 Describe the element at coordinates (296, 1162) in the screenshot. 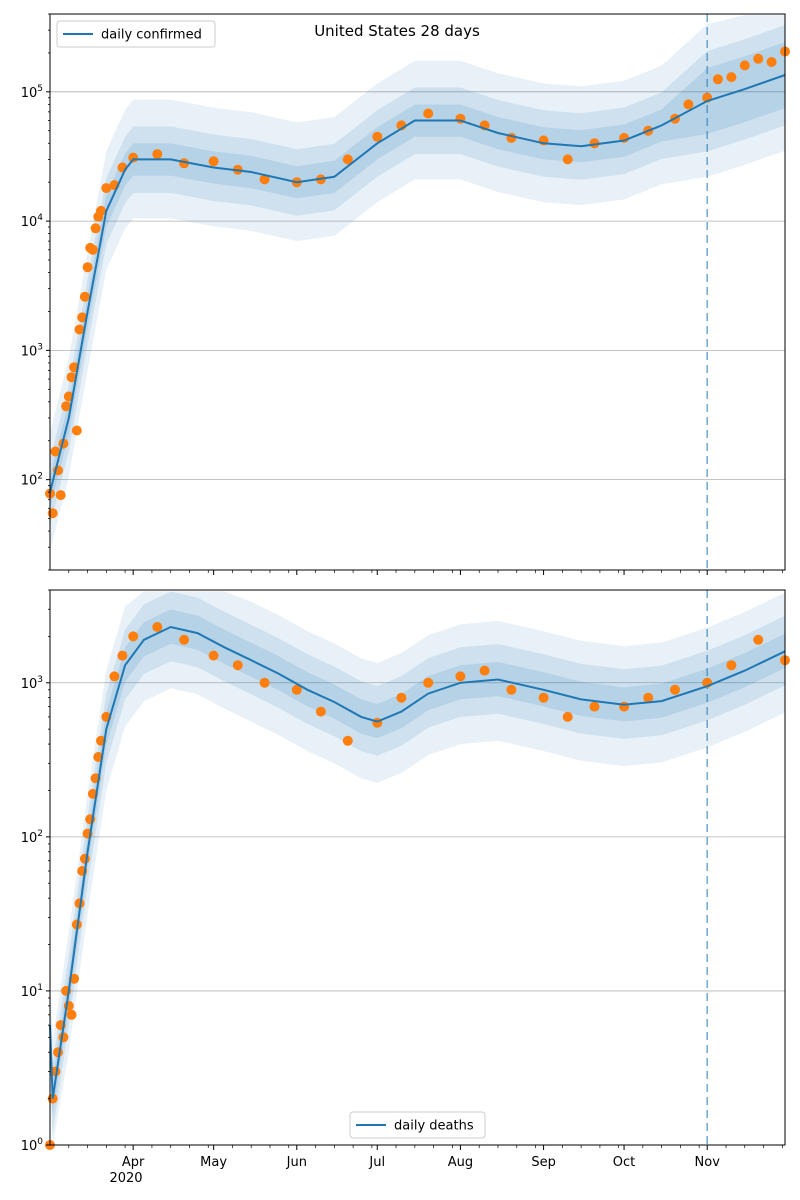

I see `x-month-label: Jun` at that location.